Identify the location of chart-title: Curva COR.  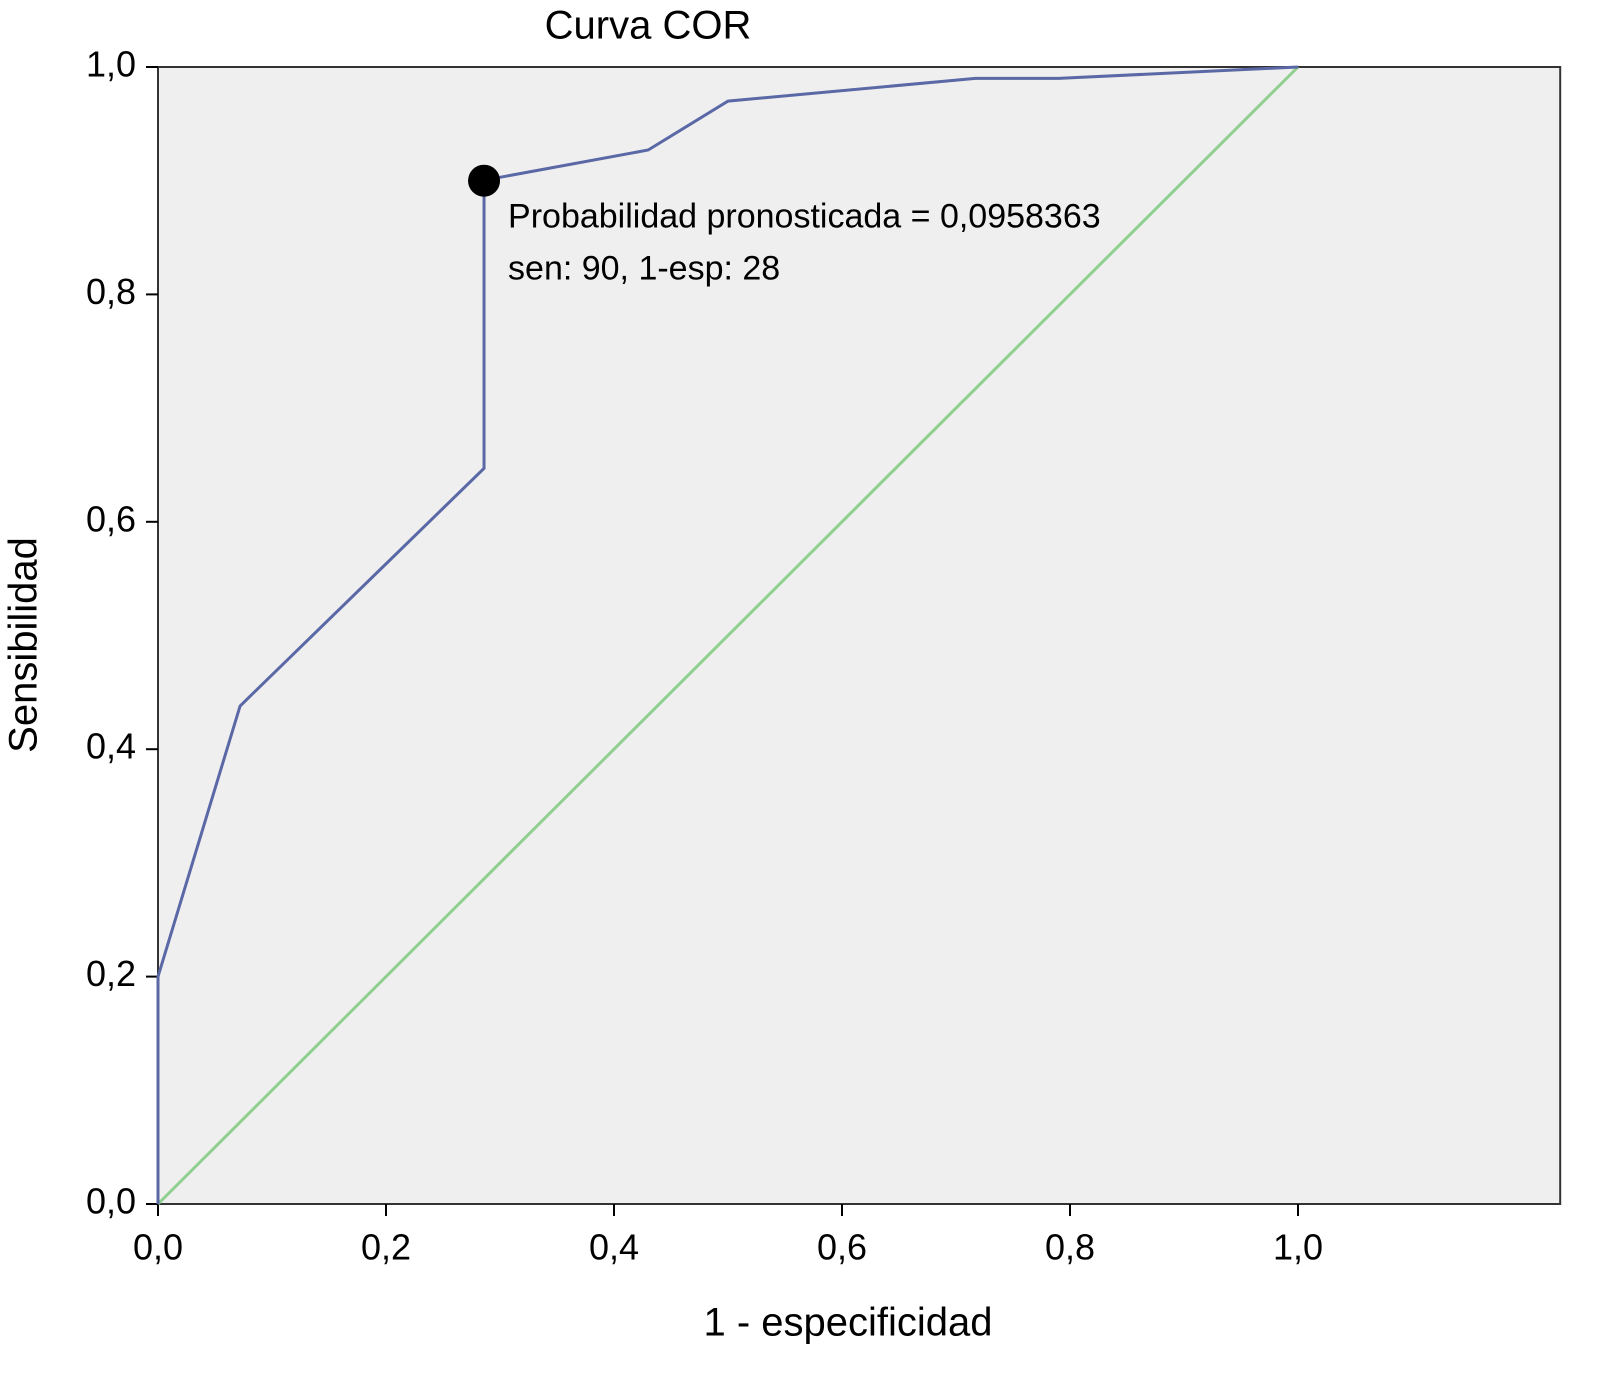
(648, 26).